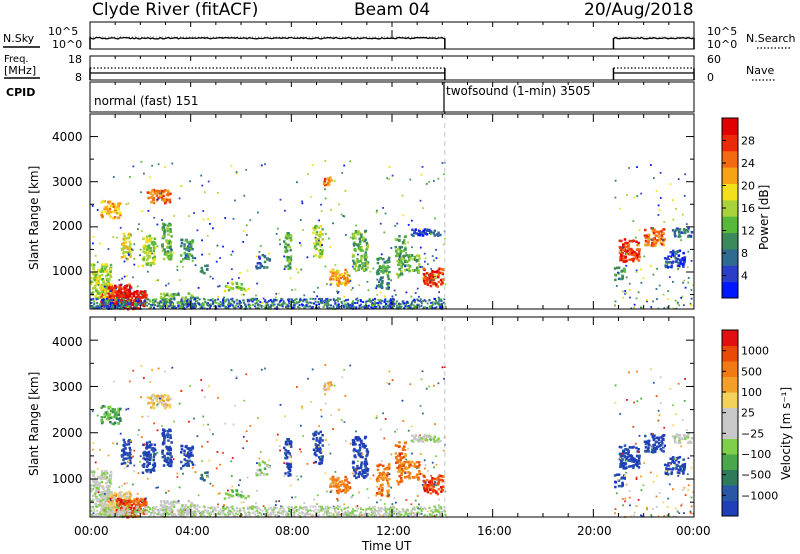 This screenshot has width=800, height=554. I want to click on colorbar-tick: 8, so click(744, 253).